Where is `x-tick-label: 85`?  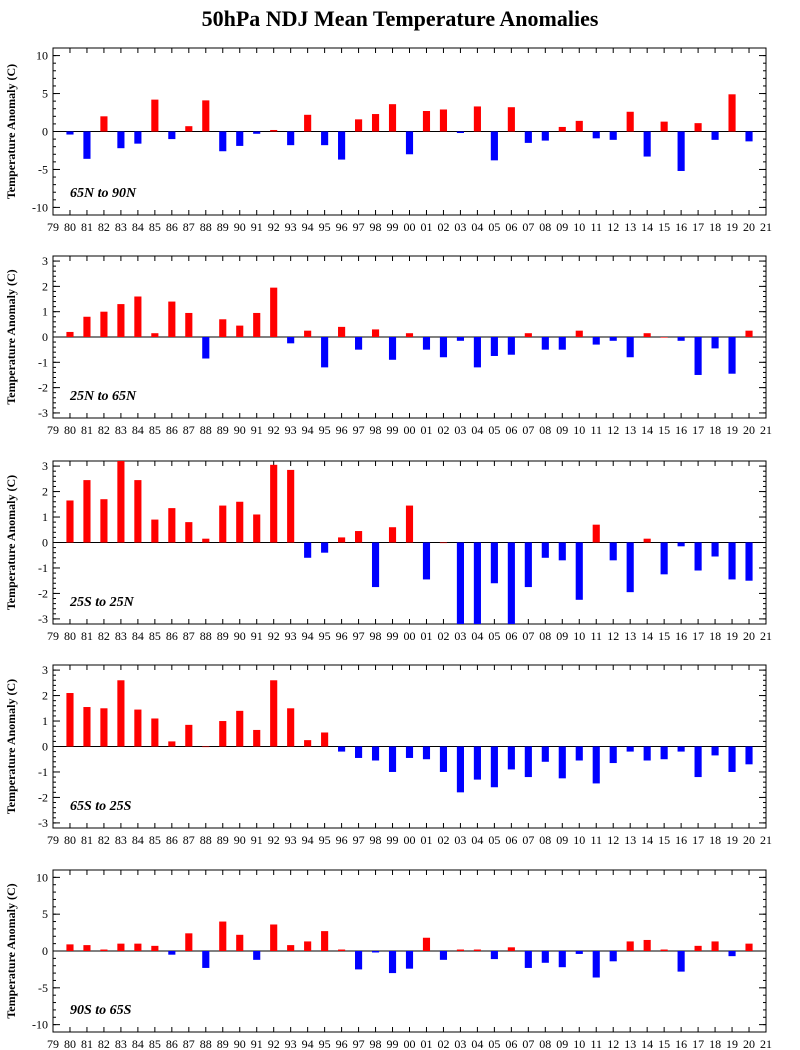 x-tick-label: 85 is located at coordinates (155, 430).